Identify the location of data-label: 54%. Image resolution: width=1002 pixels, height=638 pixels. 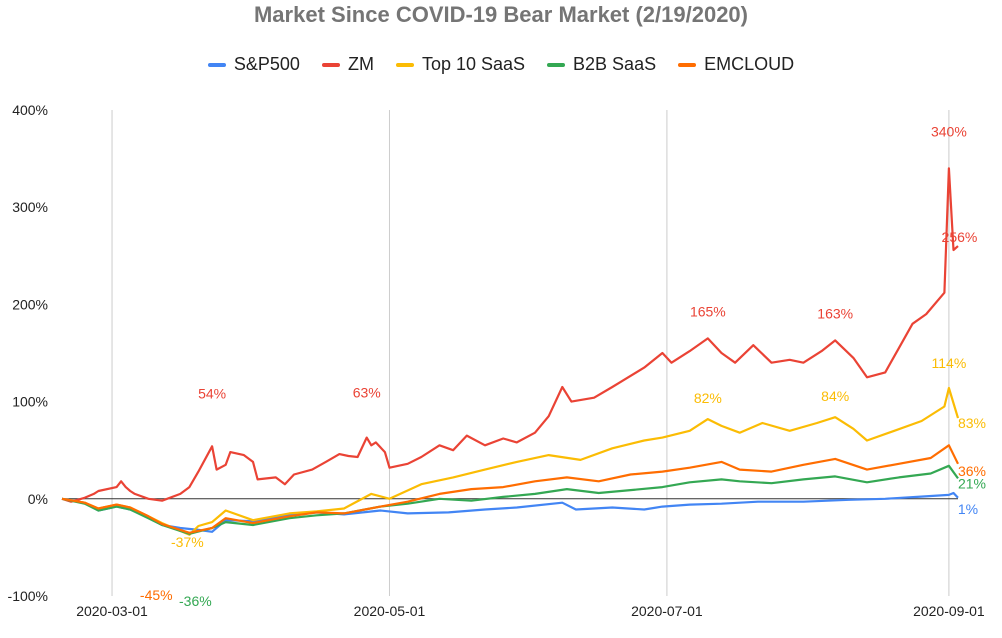
(212, 393).